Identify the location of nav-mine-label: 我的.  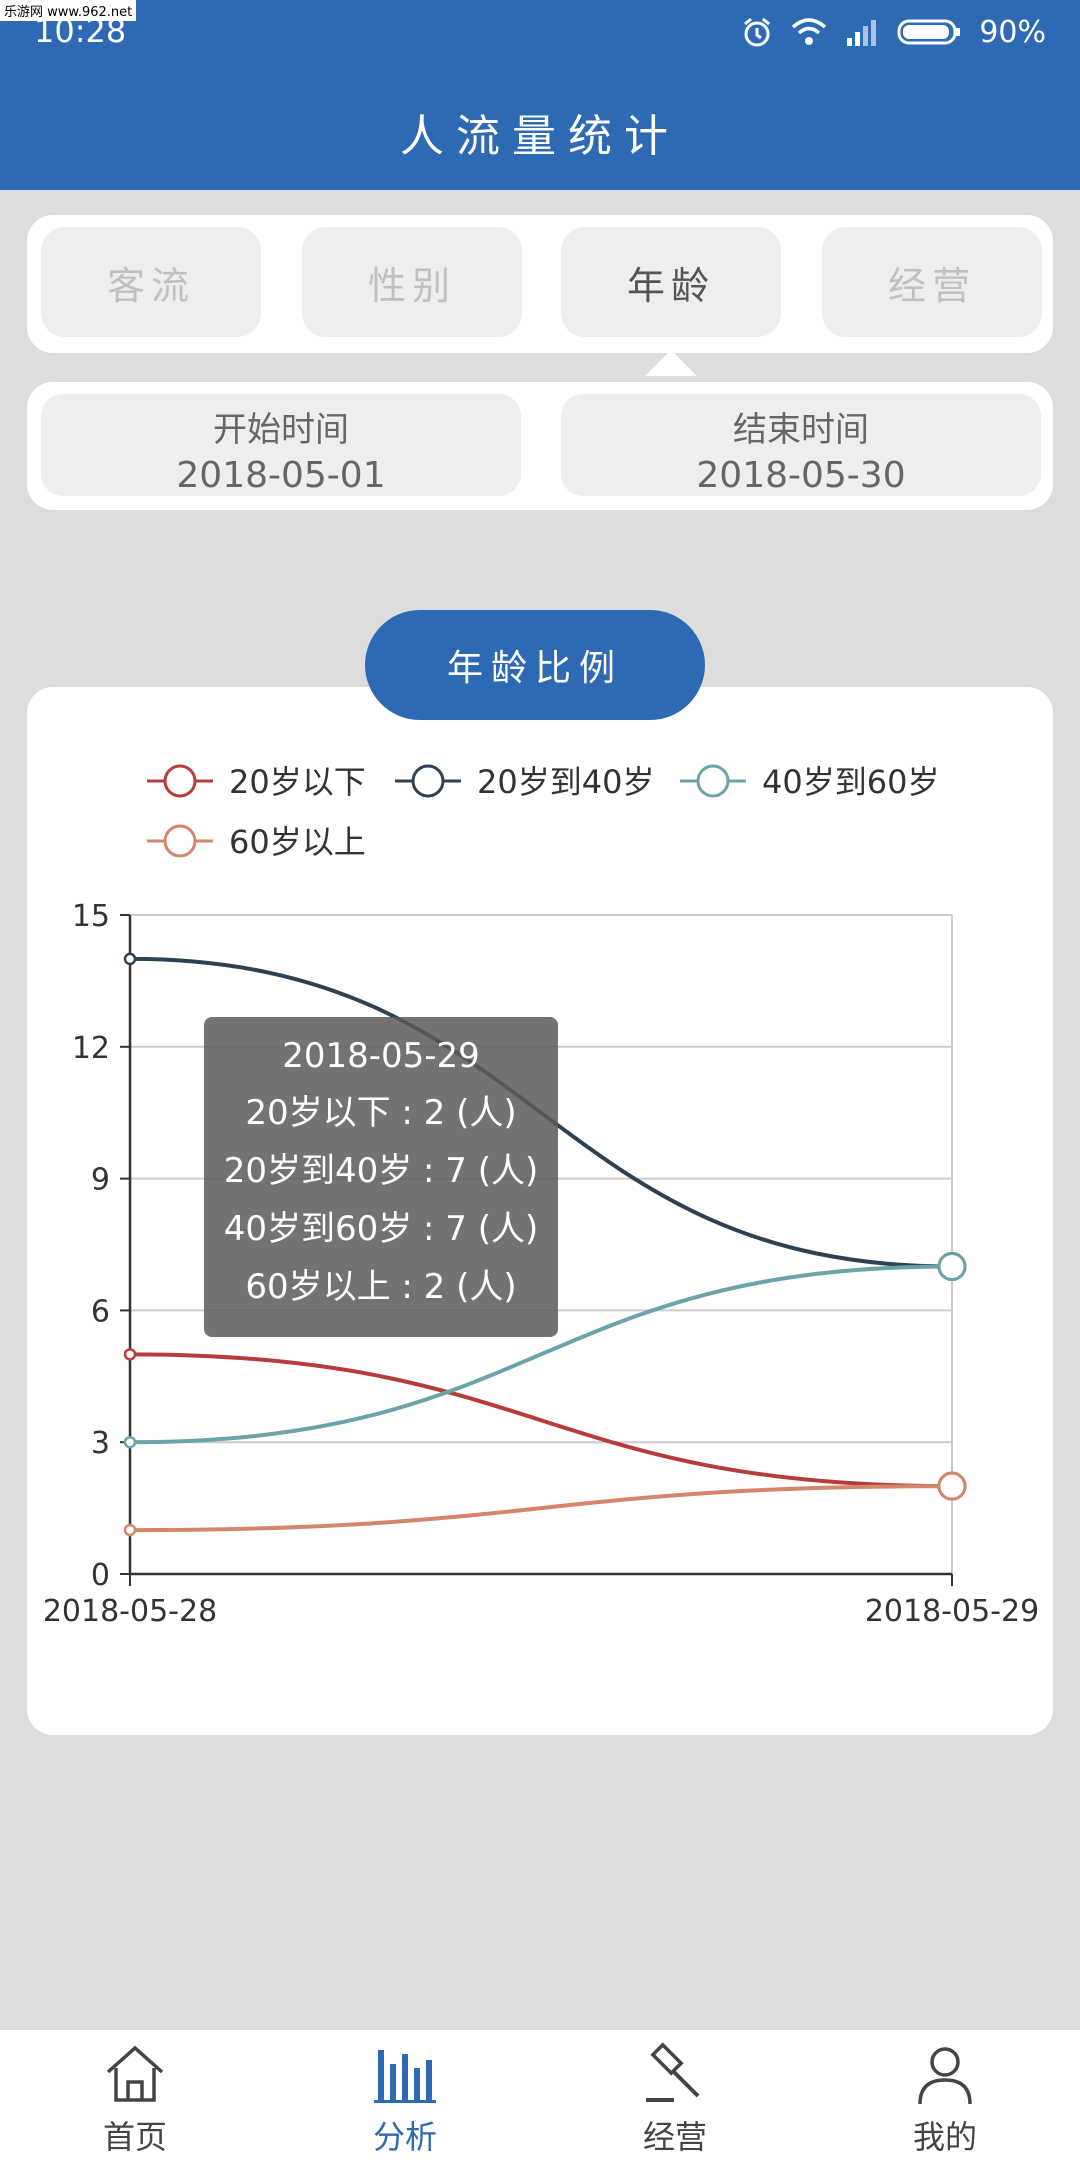
(944, 2137).